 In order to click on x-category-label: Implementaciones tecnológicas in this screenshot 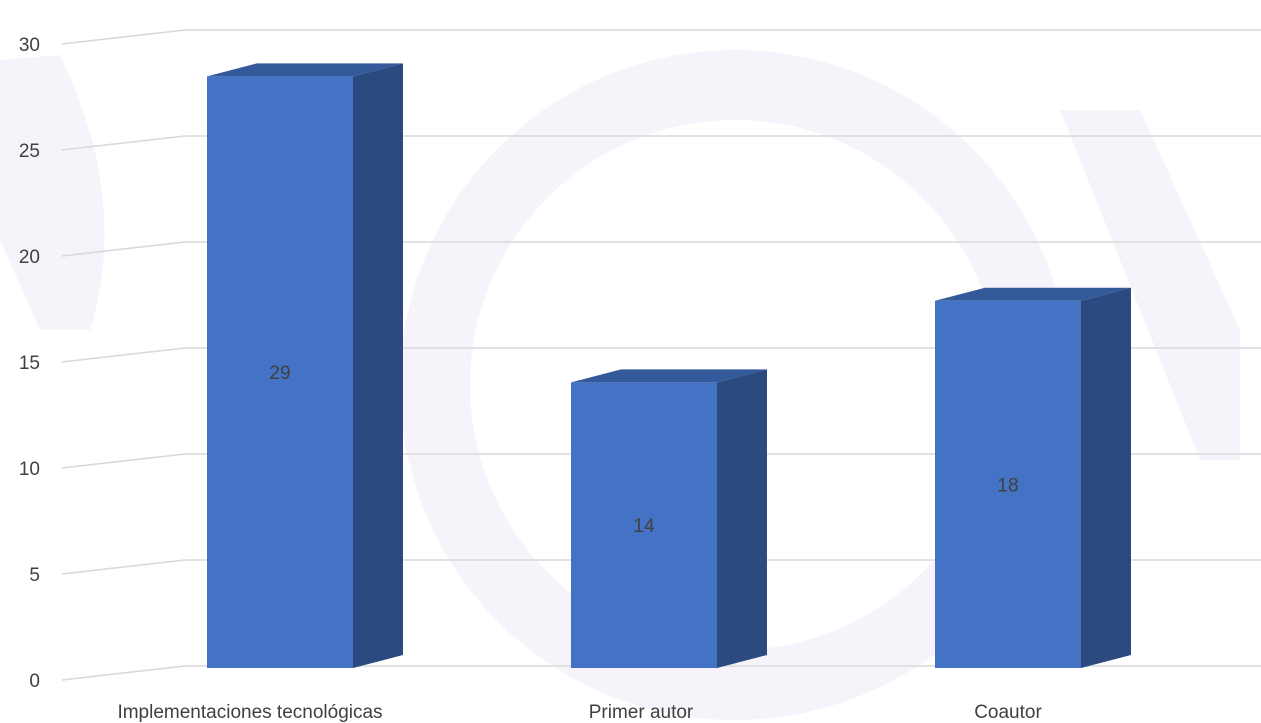, I will do `click(249, 712)`.